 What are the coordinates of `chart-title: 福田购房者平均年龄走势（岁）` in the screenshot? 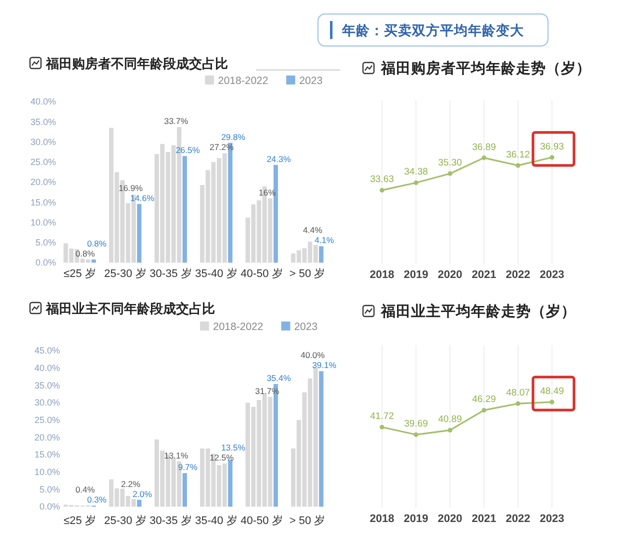 It's located at (485, 68).